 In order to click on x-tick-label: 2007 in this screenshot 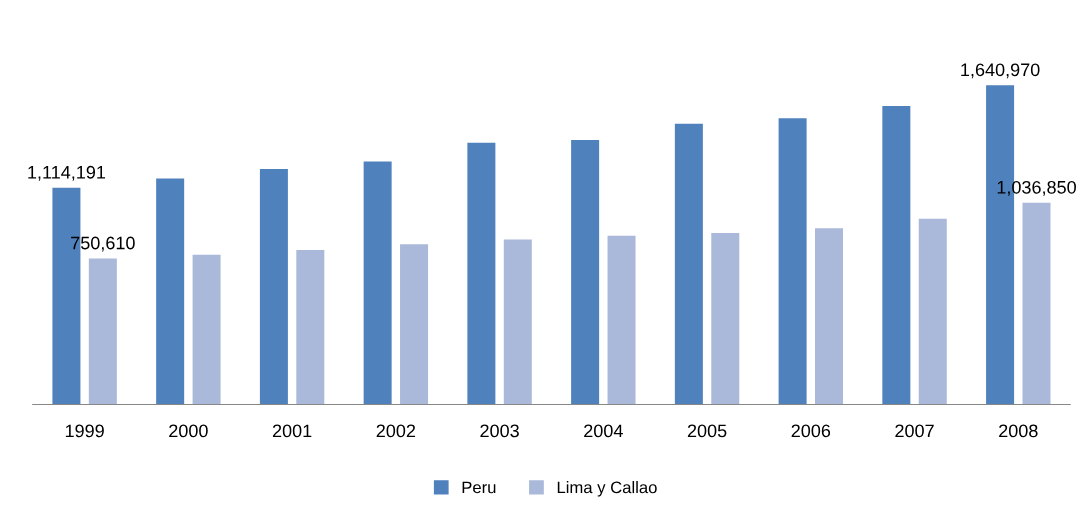, I will do `click(914, 431)`.